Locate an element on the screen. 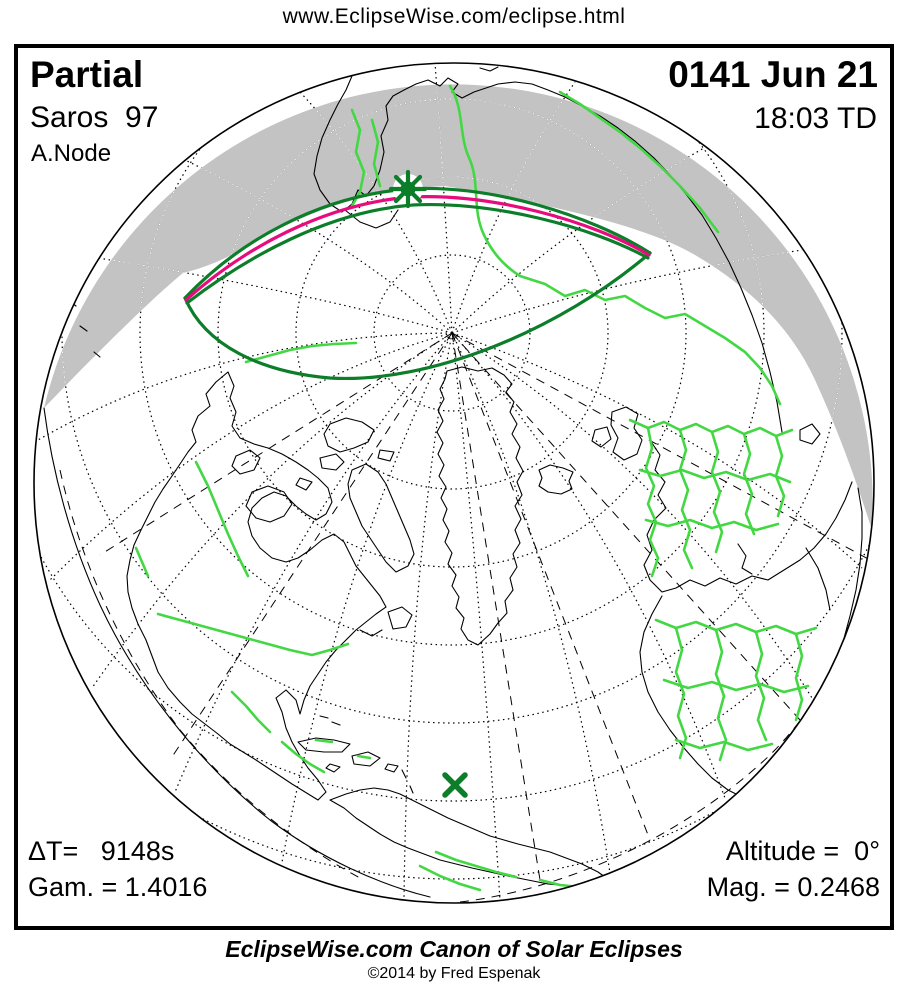 This screenshot has height=1004, width=908. greatest-eclipse-marker is located at coordinates (408, 189).